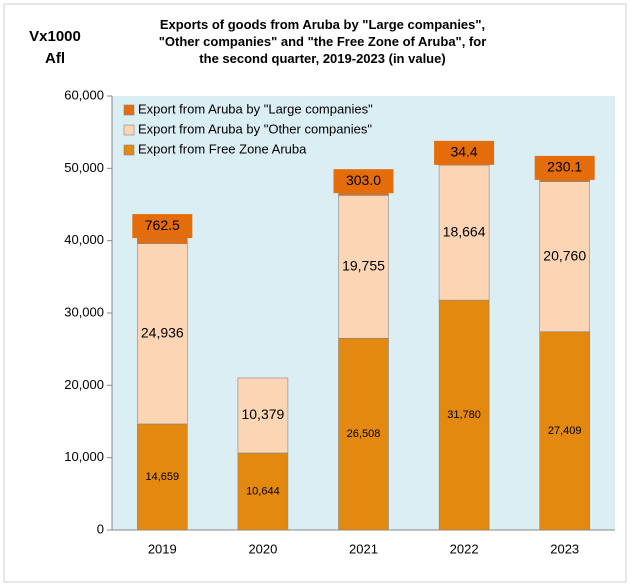 The height and width of the screenshot is (586, 630). I want to click on value-label: 34.4, so click(463, 152).